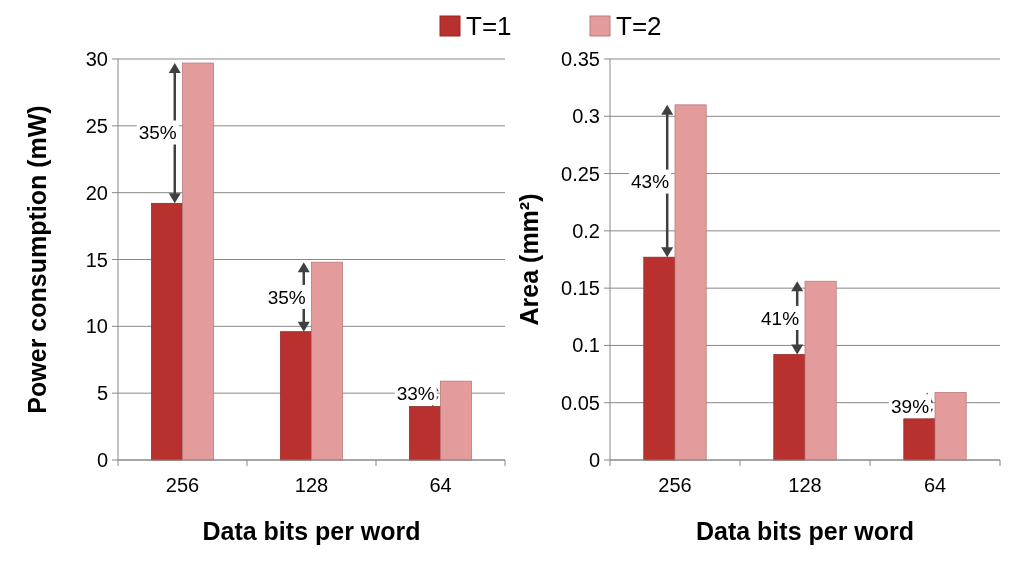 The width and height of the screenshot is (1020, 561). Describe the element at coordinates (96, 192) in the screenshot. I see `y-tick-label: 20` at that location.